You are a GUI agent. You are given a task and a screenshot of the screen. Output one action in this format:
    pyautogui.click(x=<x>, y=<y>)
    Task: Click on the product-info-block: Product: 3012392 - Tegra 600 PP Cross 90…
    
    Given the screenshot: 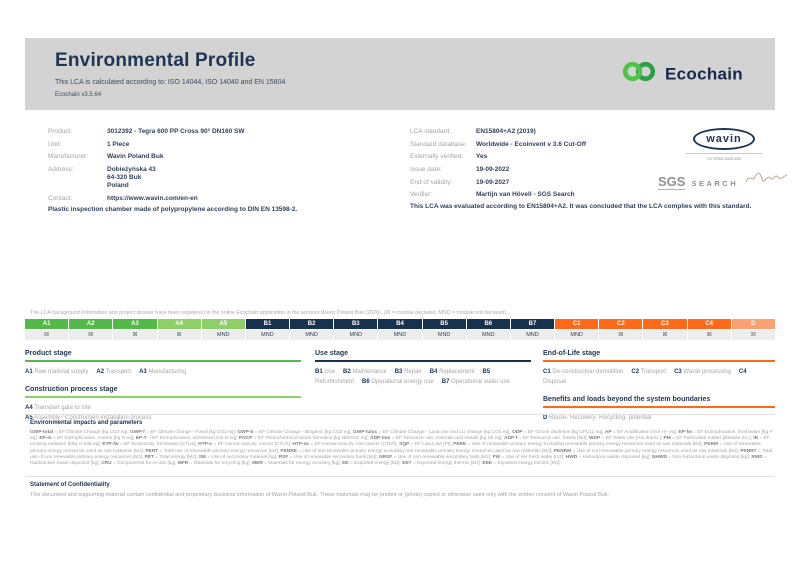 What is the action you would take?
    pyautogui.click(x=213, y=165)
    